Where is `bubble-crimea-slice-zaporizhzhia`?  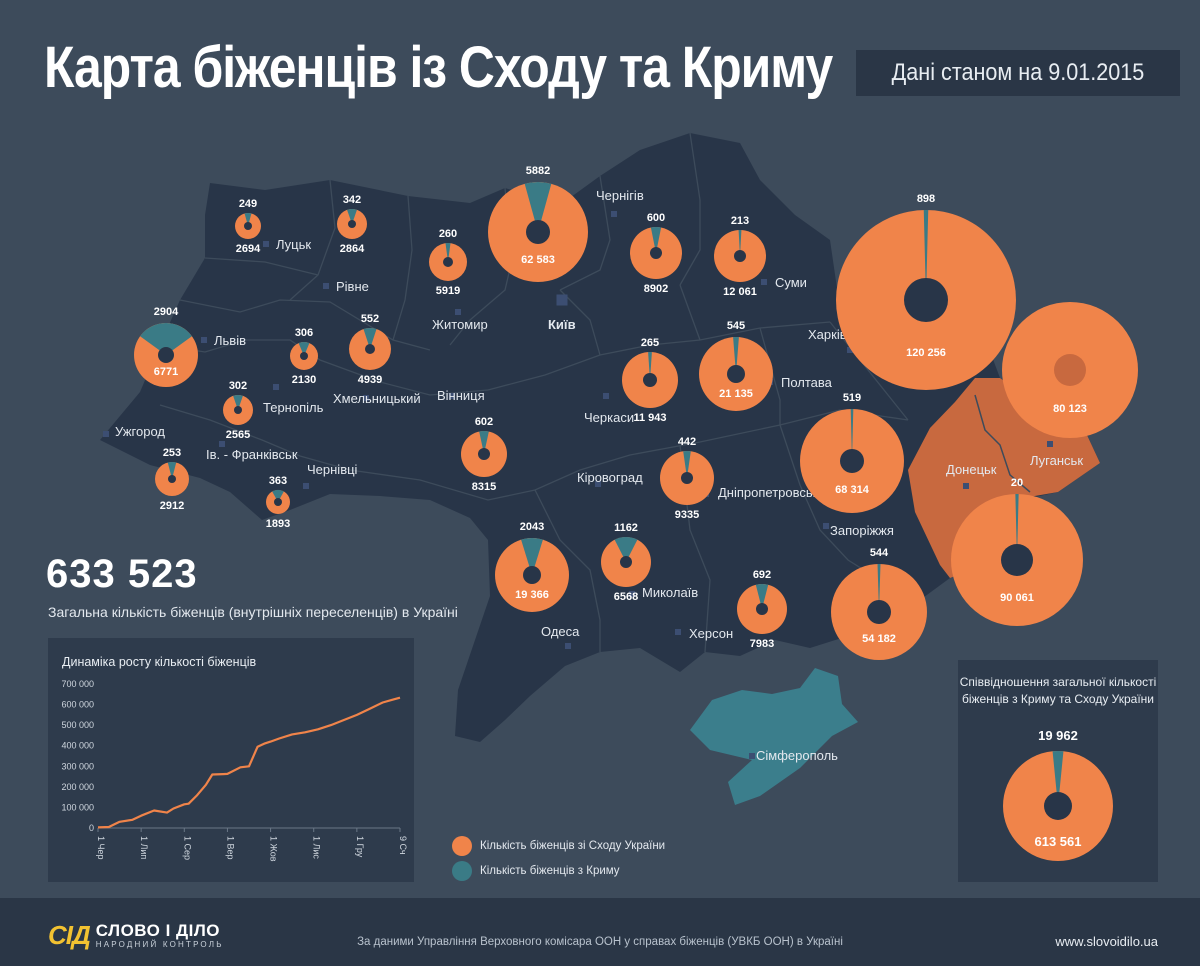
bubble-crimea-slice-zaporizhzhia is located at coordinates (879, 588).